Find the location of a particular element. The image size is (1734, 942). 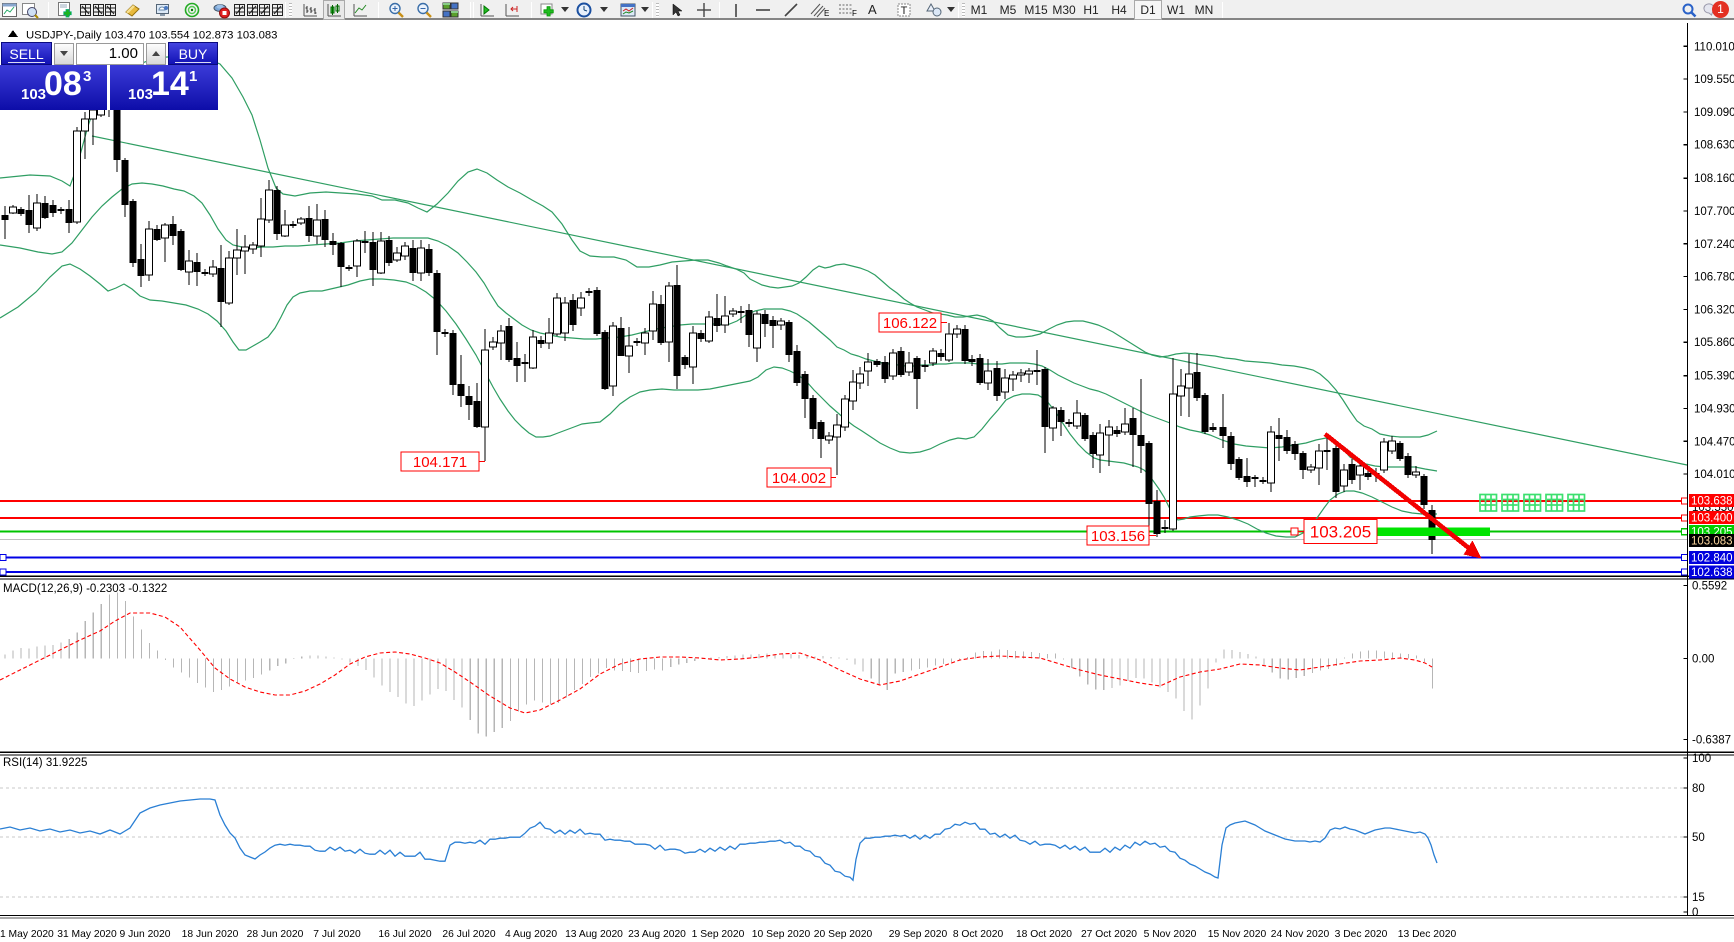

svg-text: 102.840 is located at coordinates (1712, 559).